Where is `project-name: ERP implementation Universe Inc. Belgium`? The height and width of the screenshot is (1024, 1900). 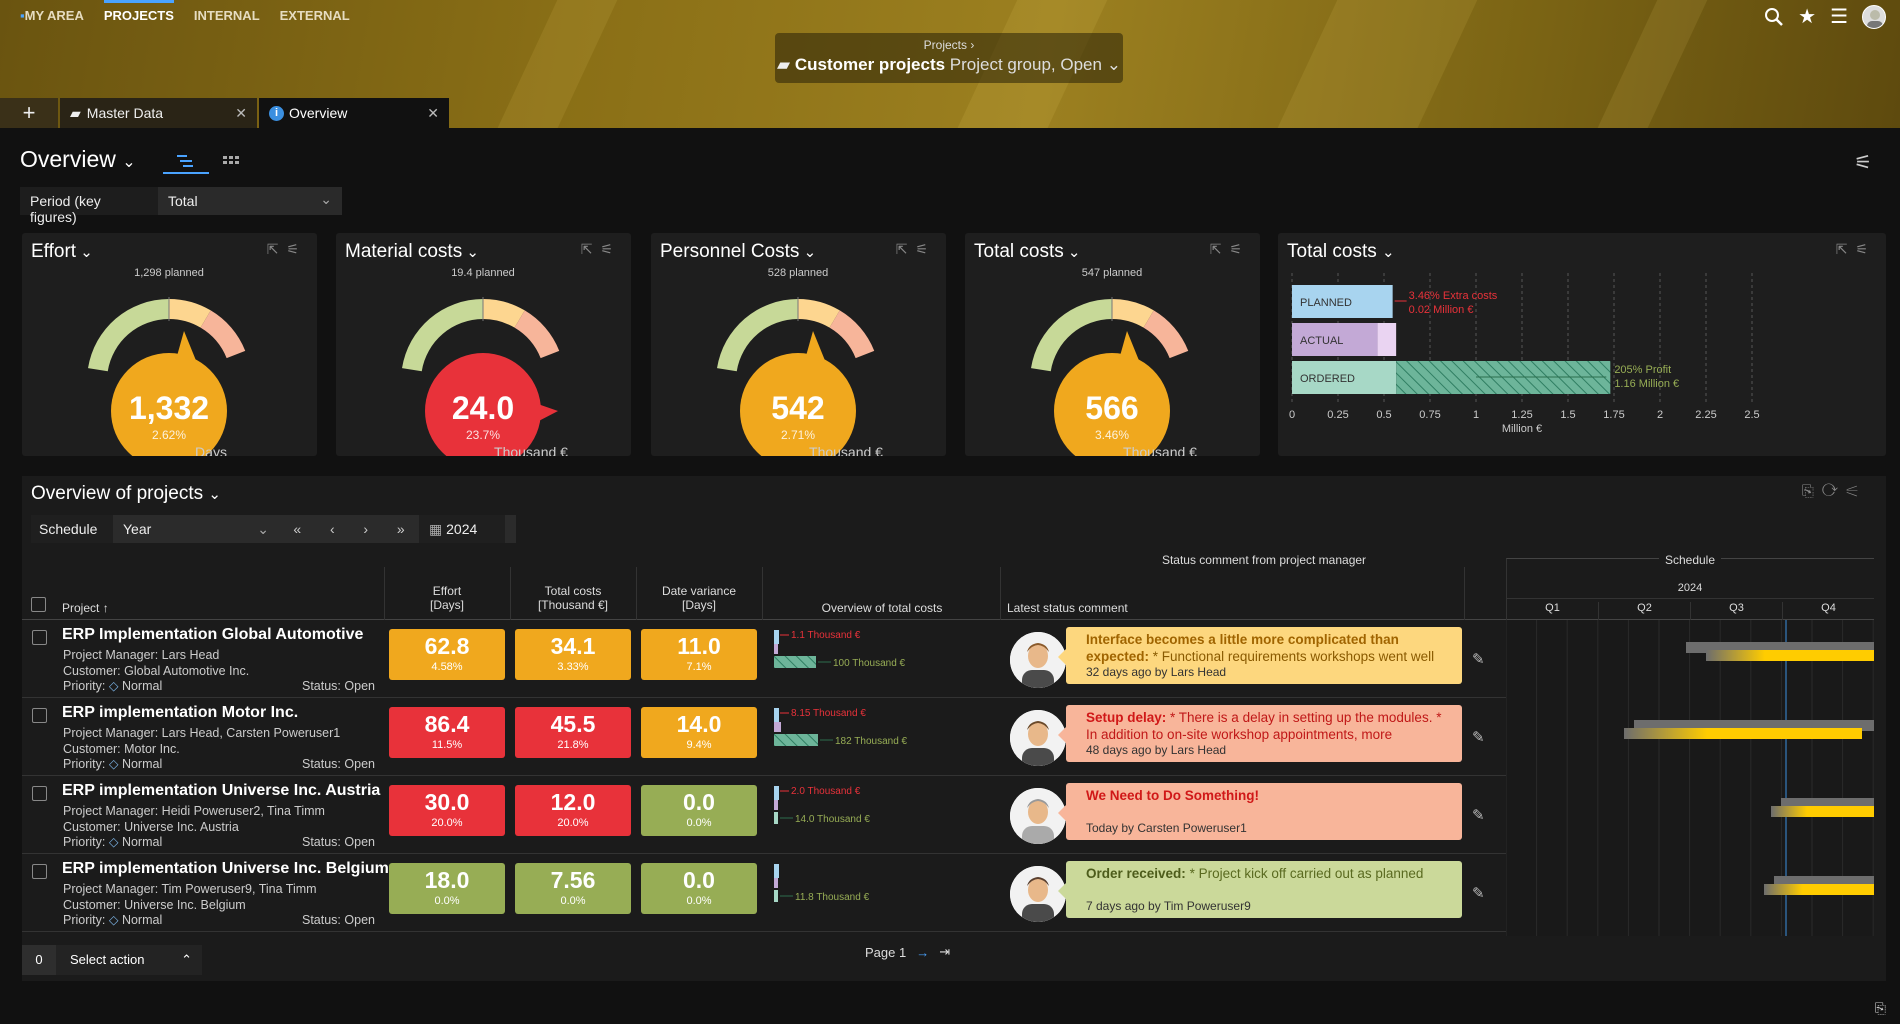 project-name: ERP implementation Universe Inc. Belgium is located at coordinates (225, 868).